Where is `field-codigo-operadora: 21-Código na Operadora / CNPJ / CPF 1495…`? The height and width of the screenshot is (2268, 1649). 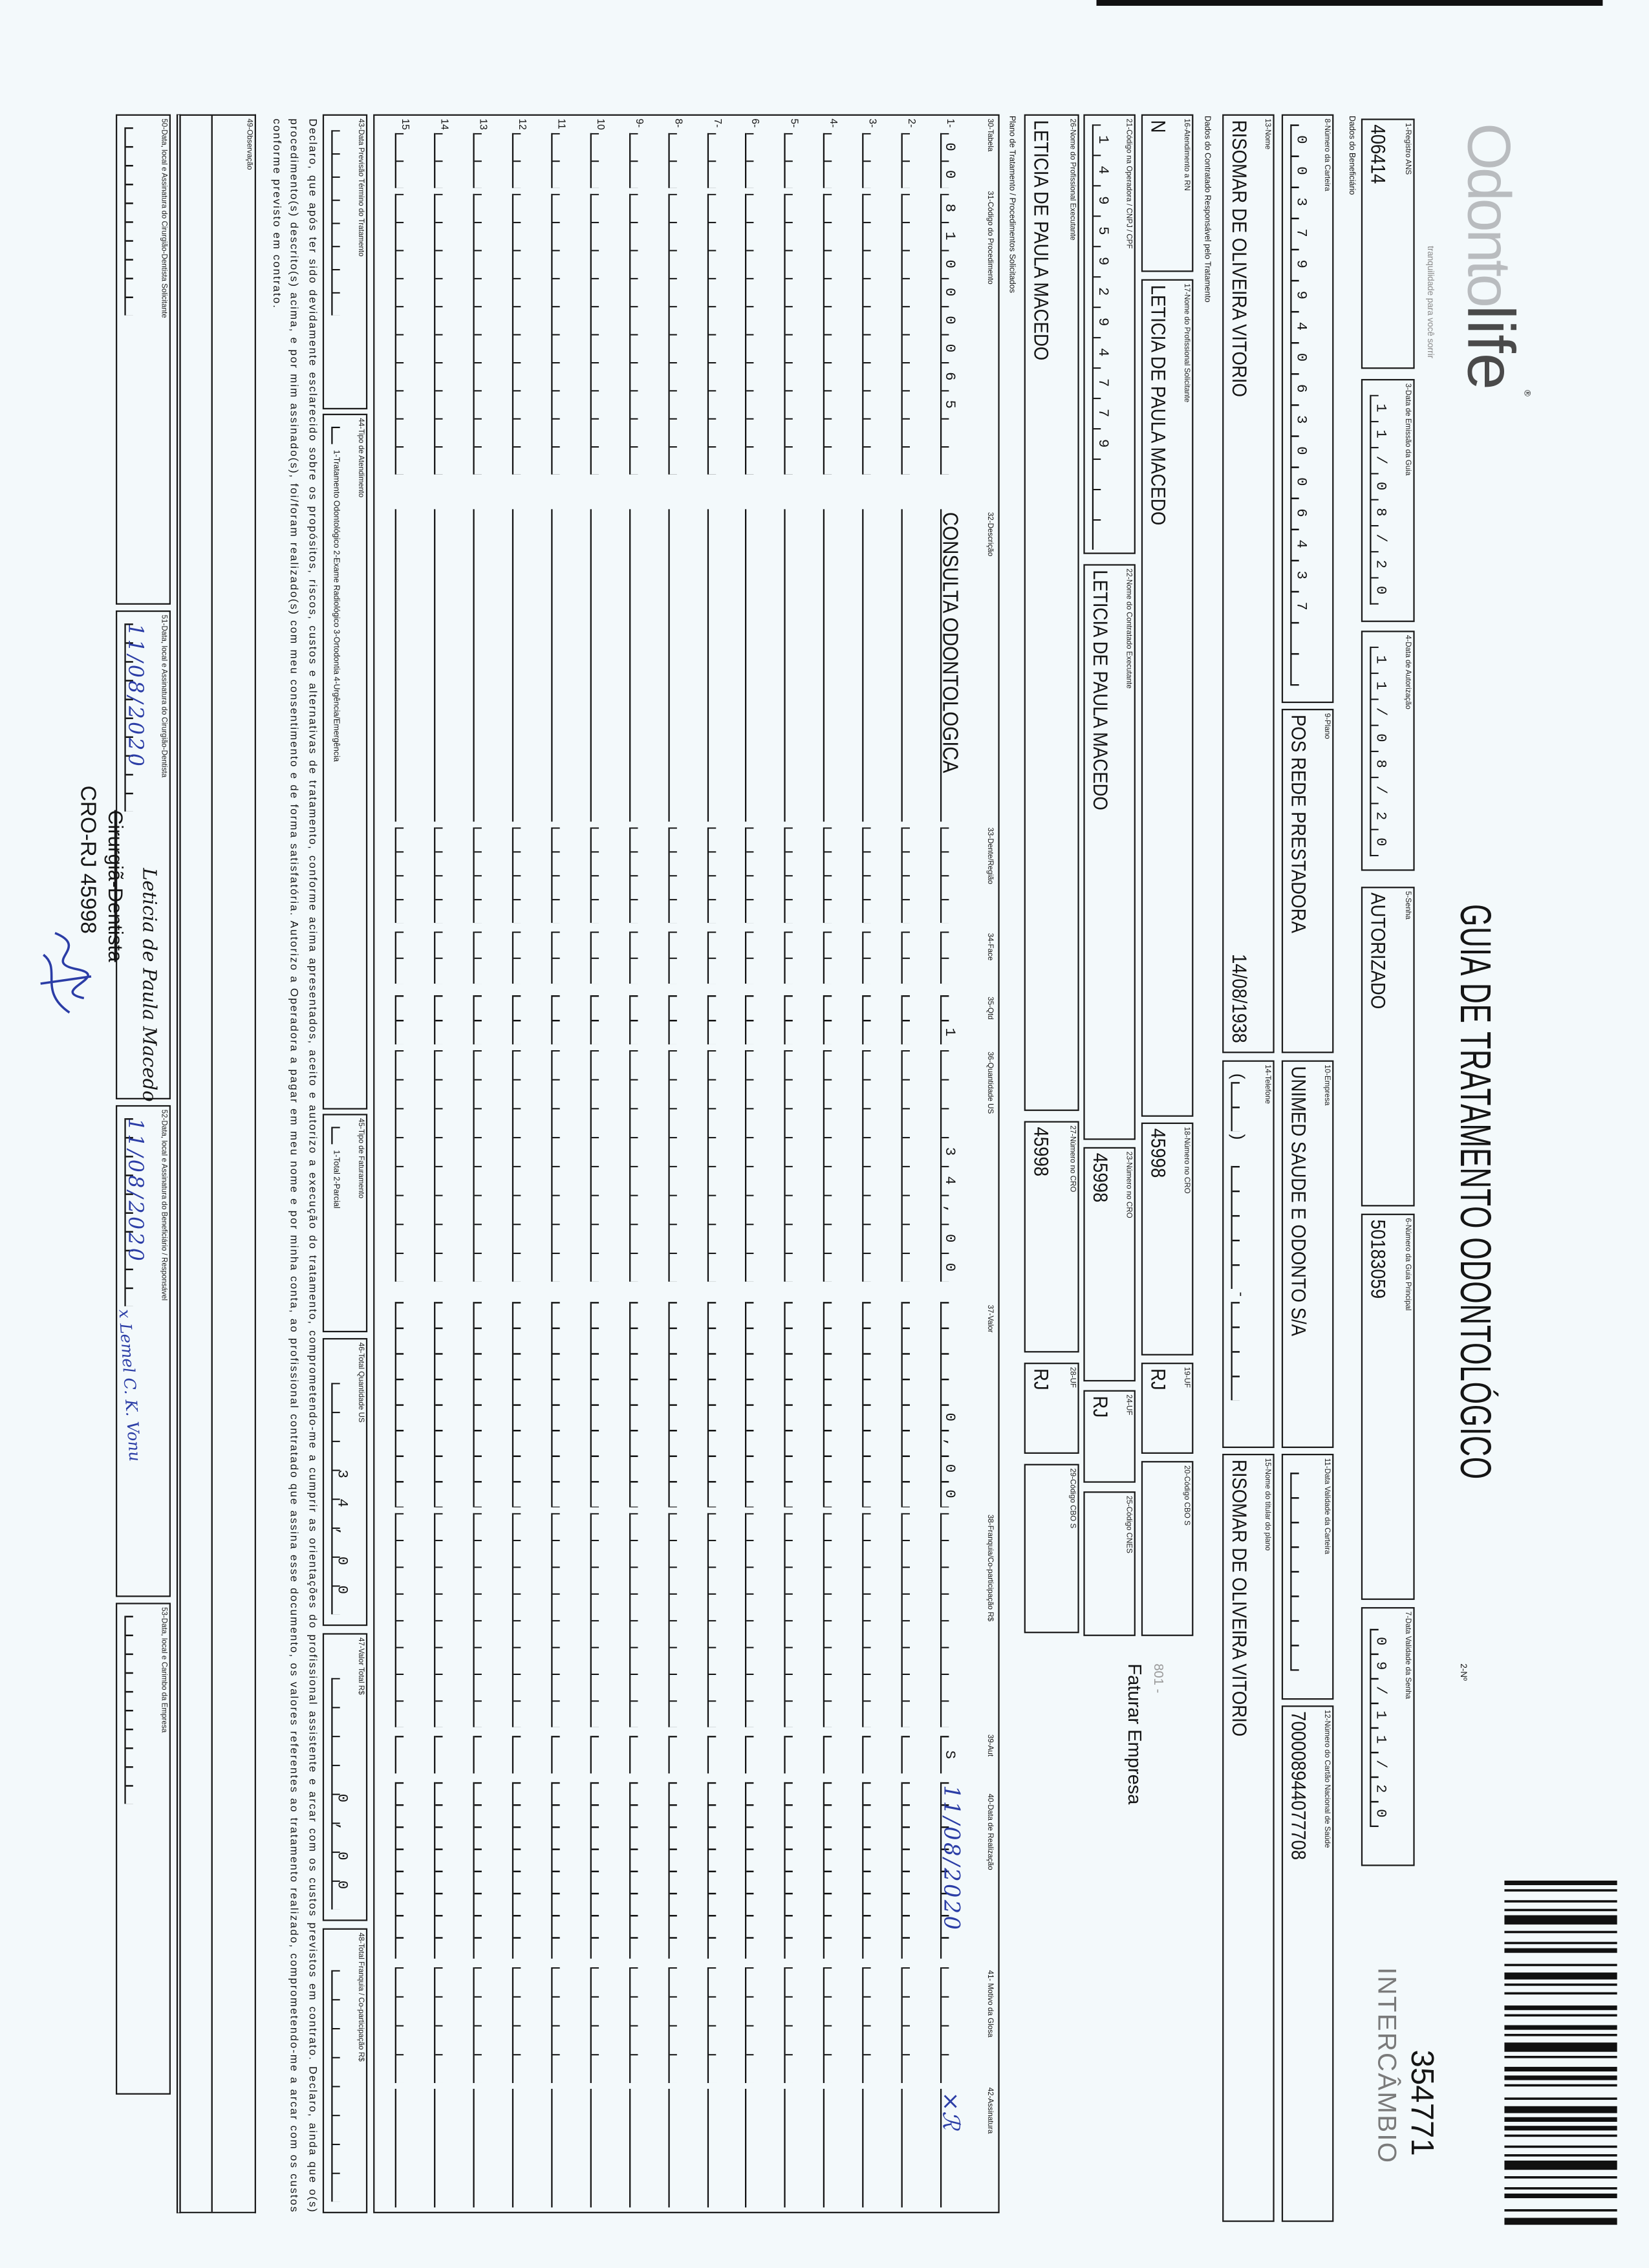 field-codigo-operadora: 21-Código na Operadora / CNPJ / CPF 1495… is located at coordinates (1109, 334).